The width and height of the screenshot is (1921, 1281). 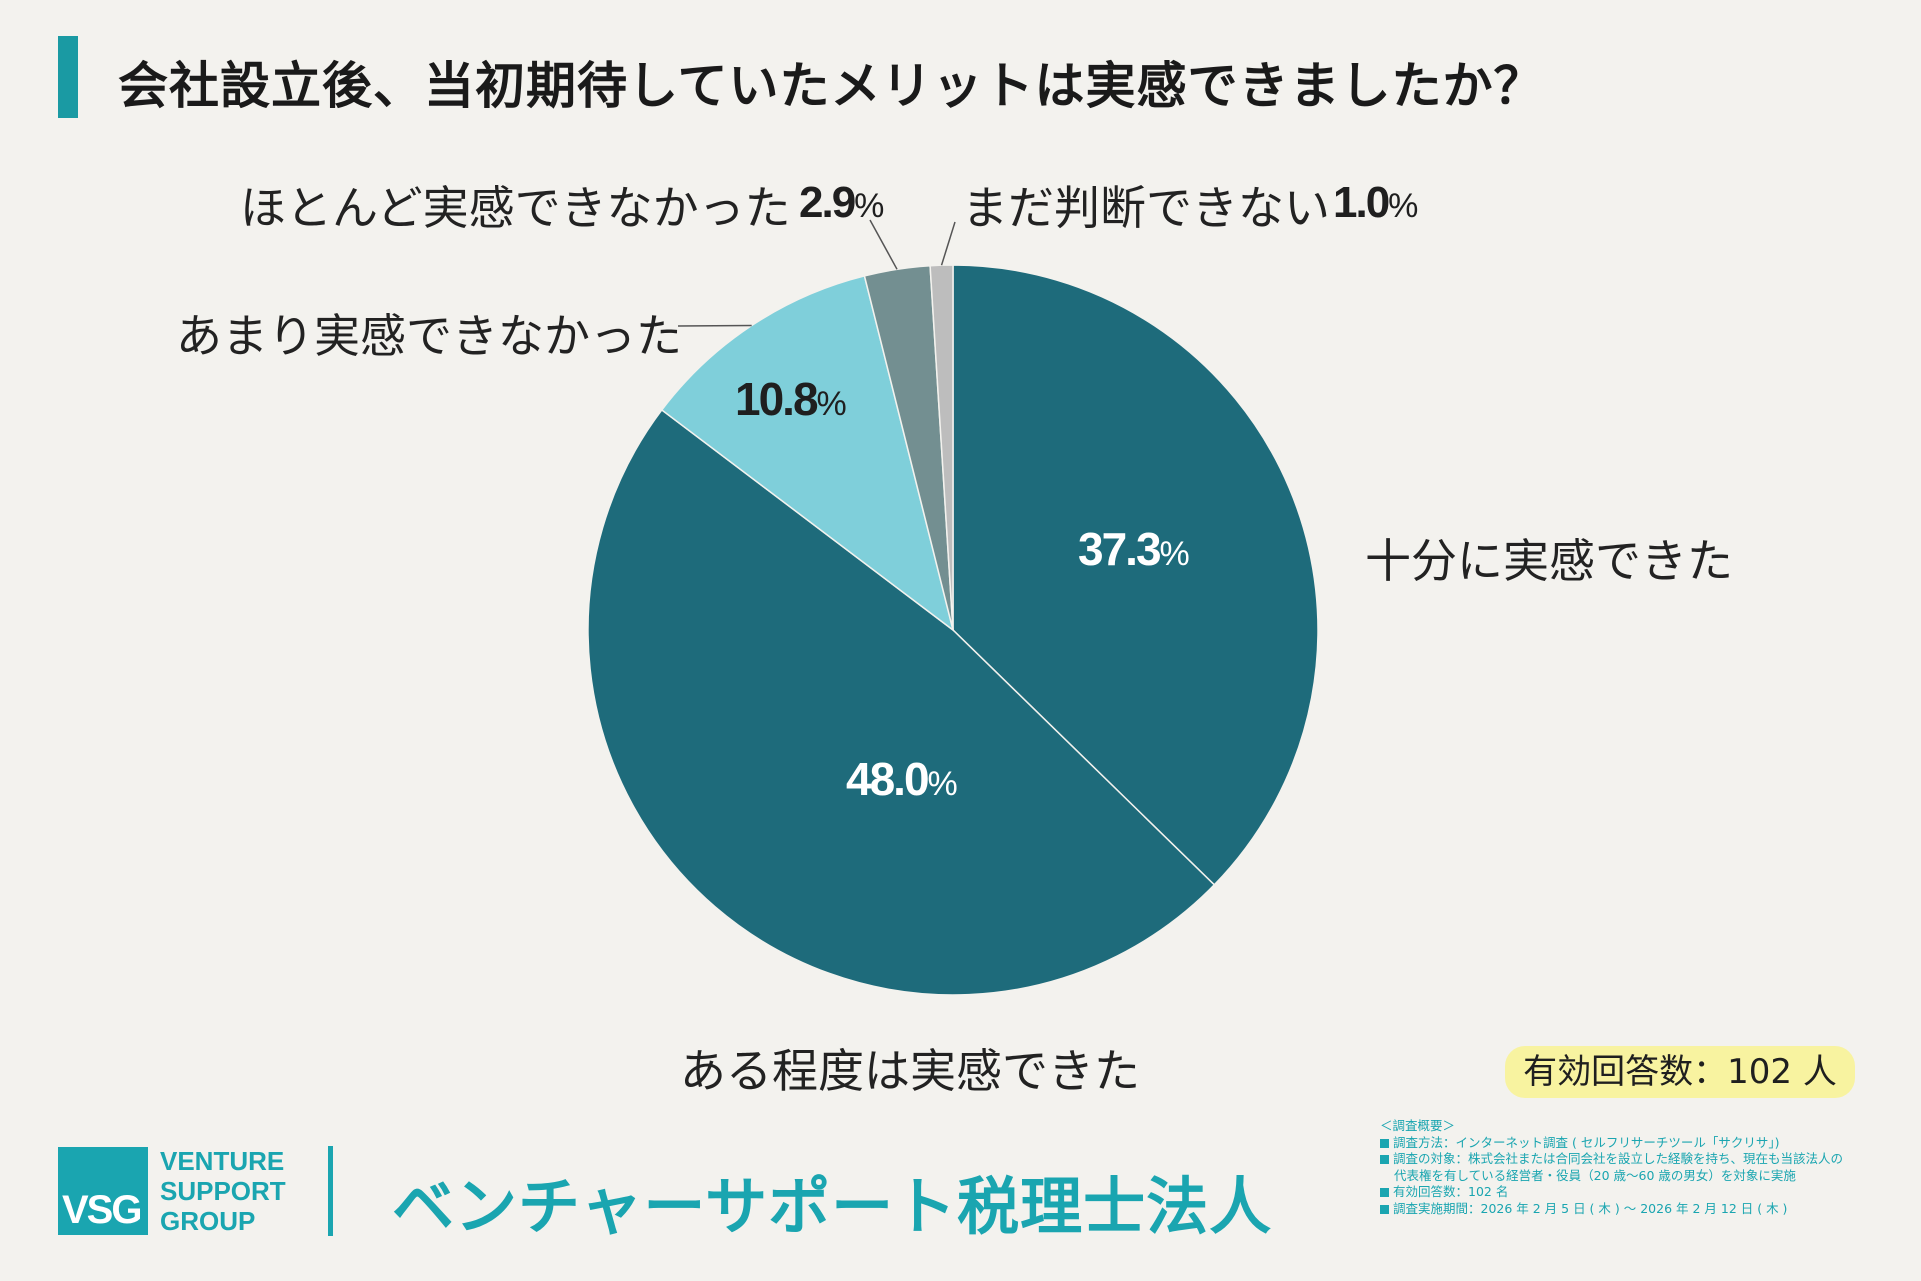 What do you see at coordinates (515, 208) in the screenshot?
I see `label-hotondo: ほとんど実感できなかった` at bounding box center [515, 208].